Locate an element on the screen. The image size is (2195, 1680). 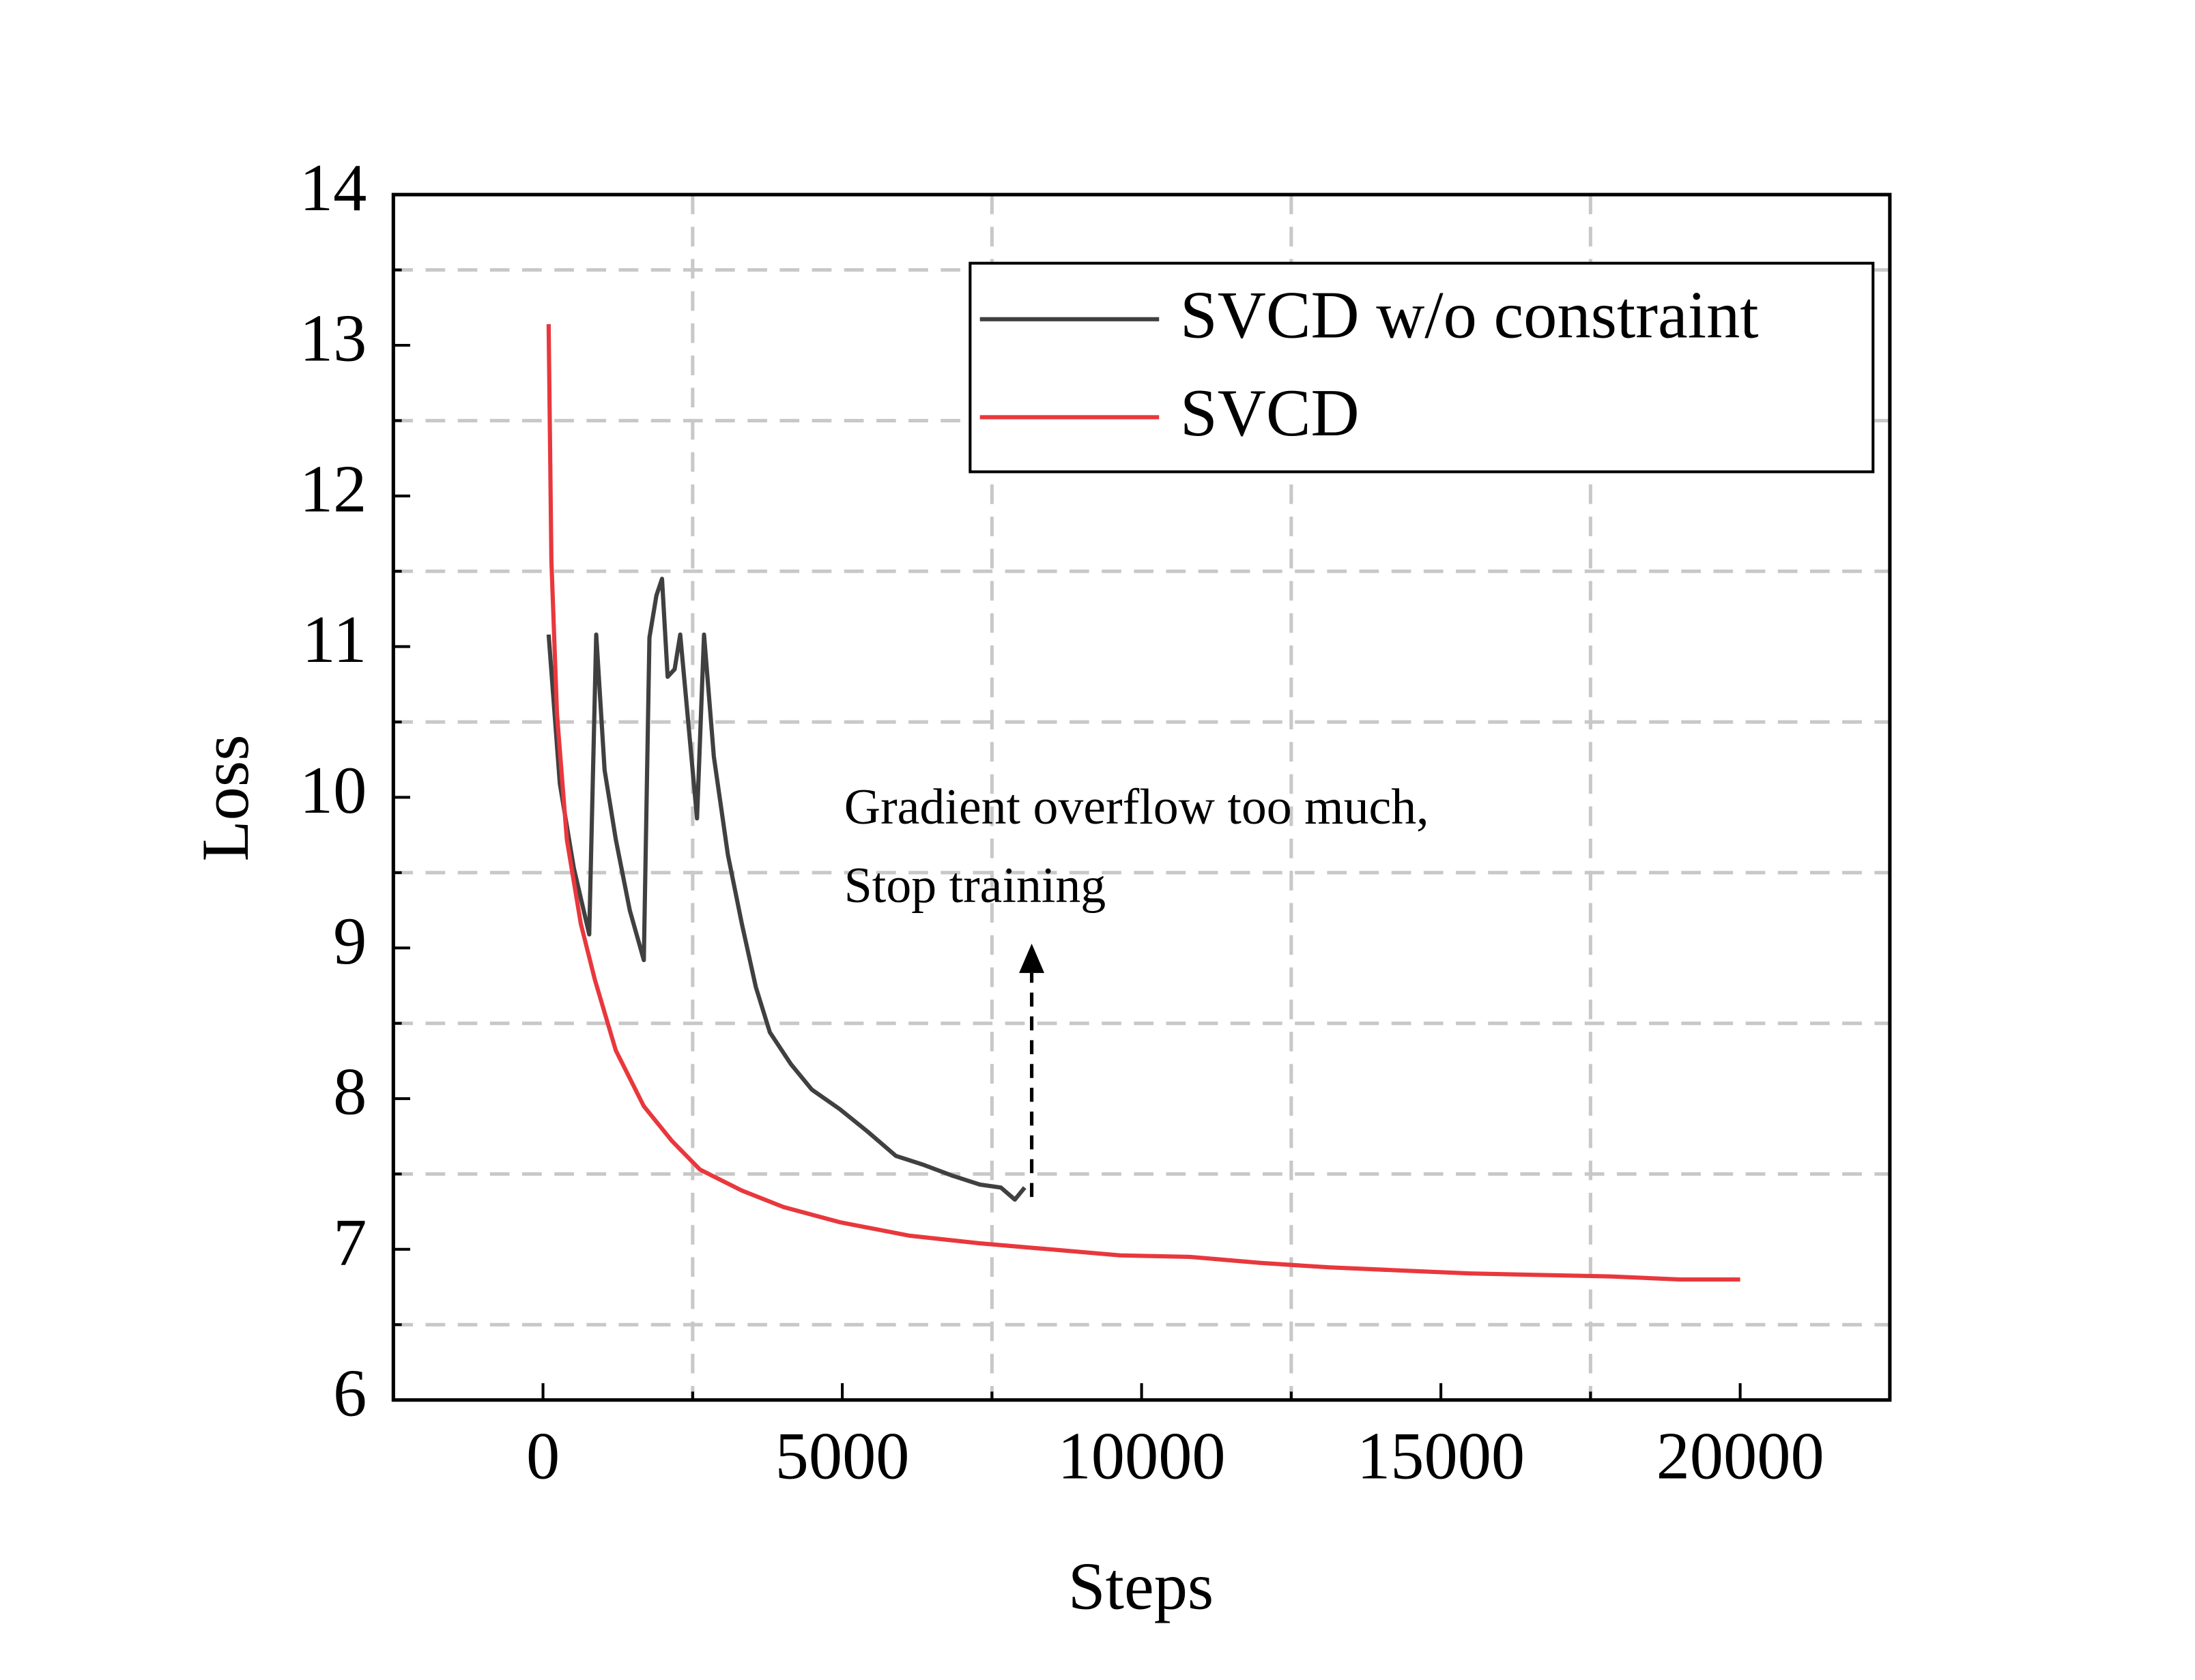
legend-box is located at coordinates (1422, 367).